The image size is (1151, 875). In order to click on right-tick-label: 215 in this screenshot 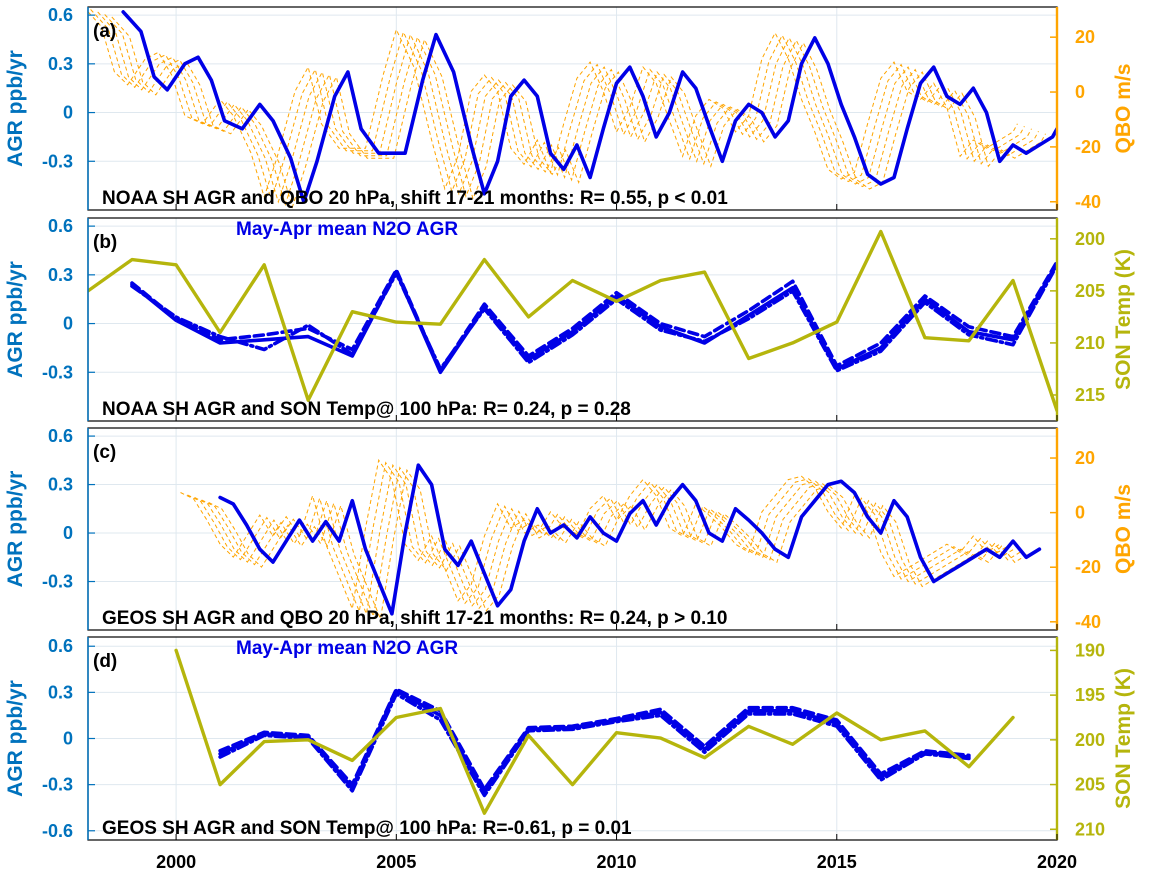, I will do `click(1090, 395)`.